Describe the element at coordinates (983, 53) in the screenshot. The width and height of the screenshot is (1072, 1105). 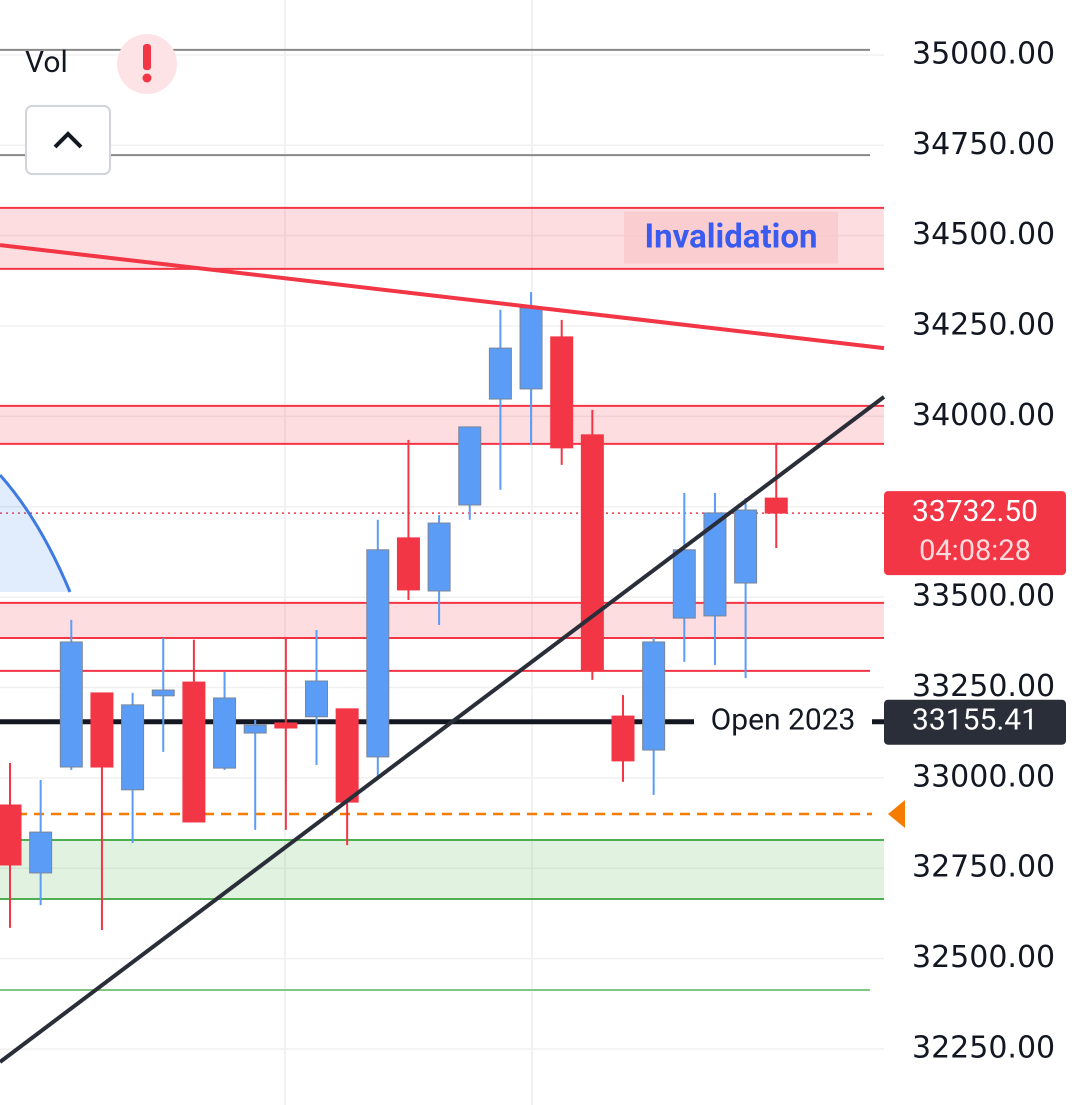
I see `y-tick-label: 35000.00` at that location.